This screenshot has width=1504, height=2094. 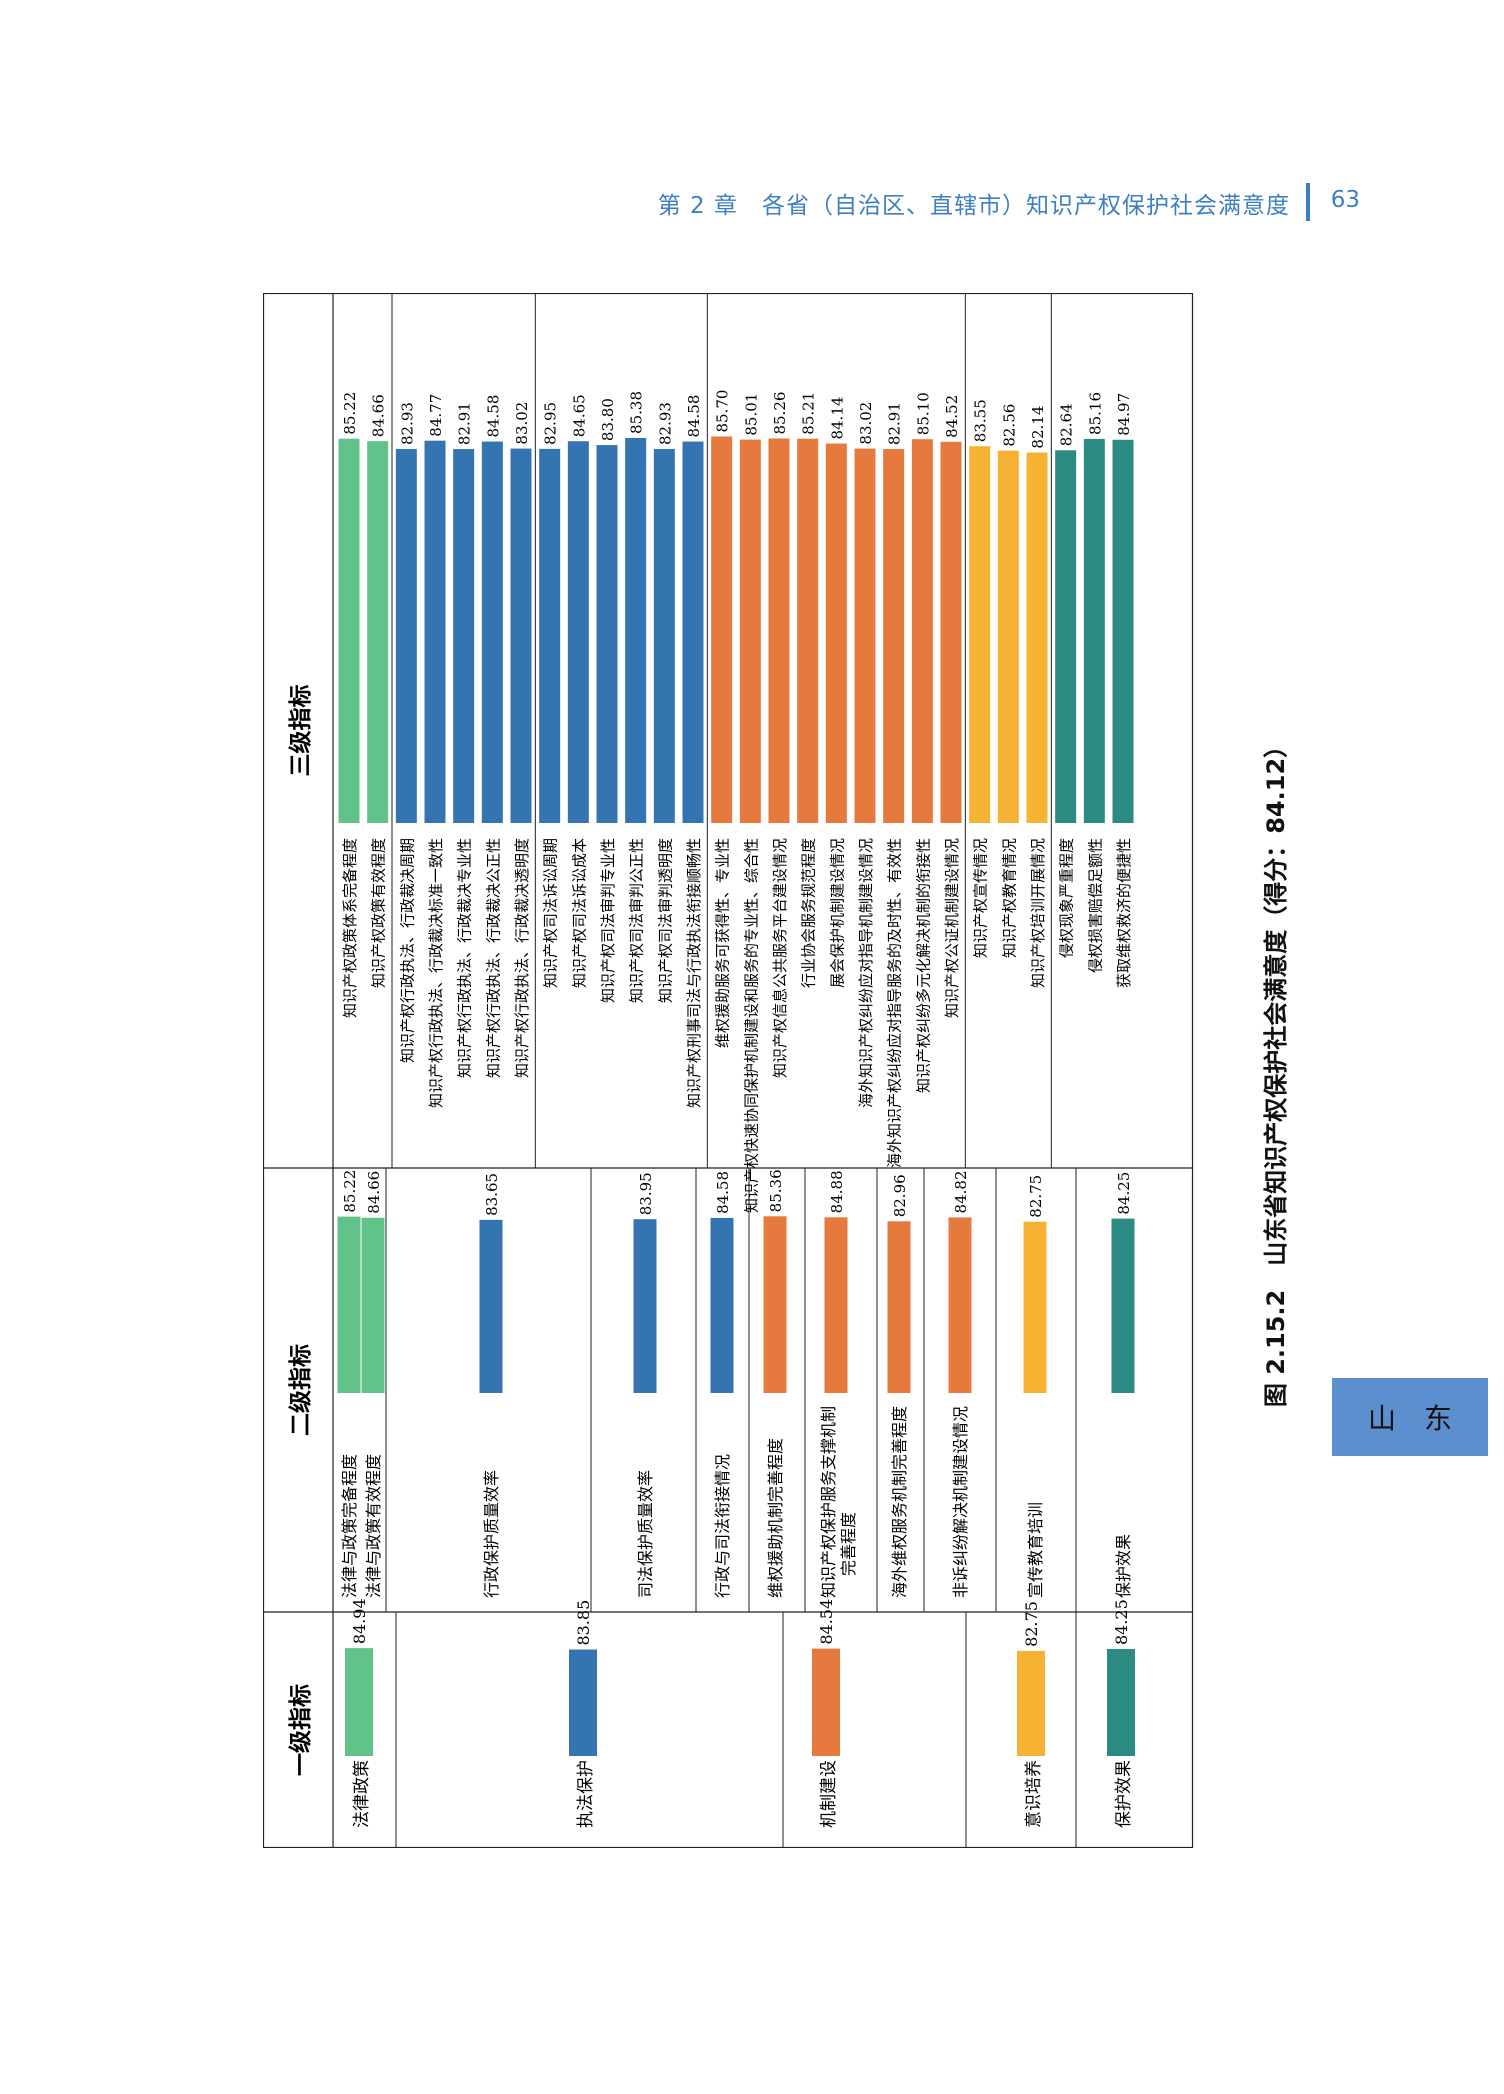 I want to click on l2-value-2: 83.65, so click(x=492, y=1194).